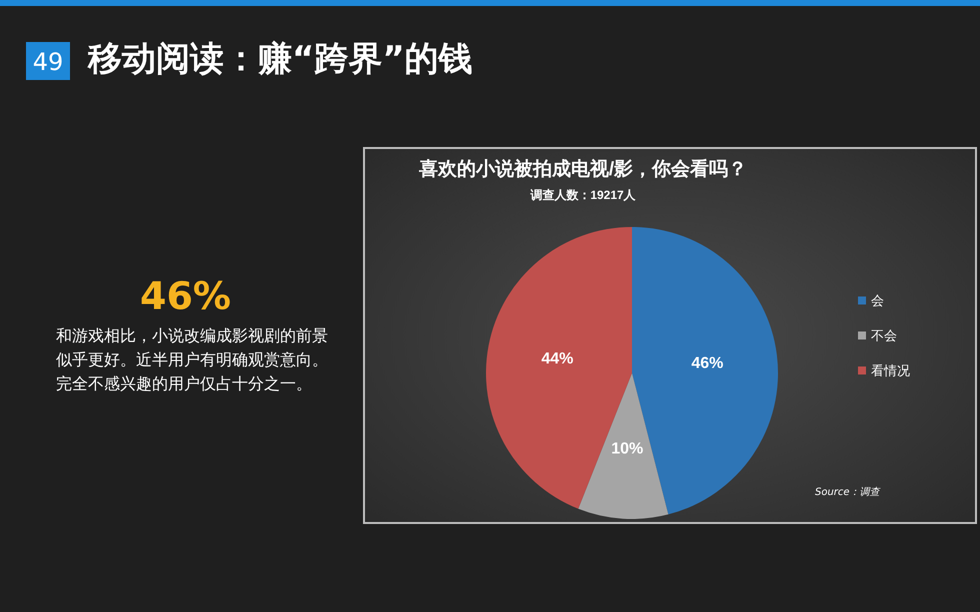 The height and width of the screenshot is (612, 980). What do you see at coordinates (280, 59) in the screenshot?
I see `text: 移动阅读：赚“跨界”的钱` at bounding box center [280, 59].